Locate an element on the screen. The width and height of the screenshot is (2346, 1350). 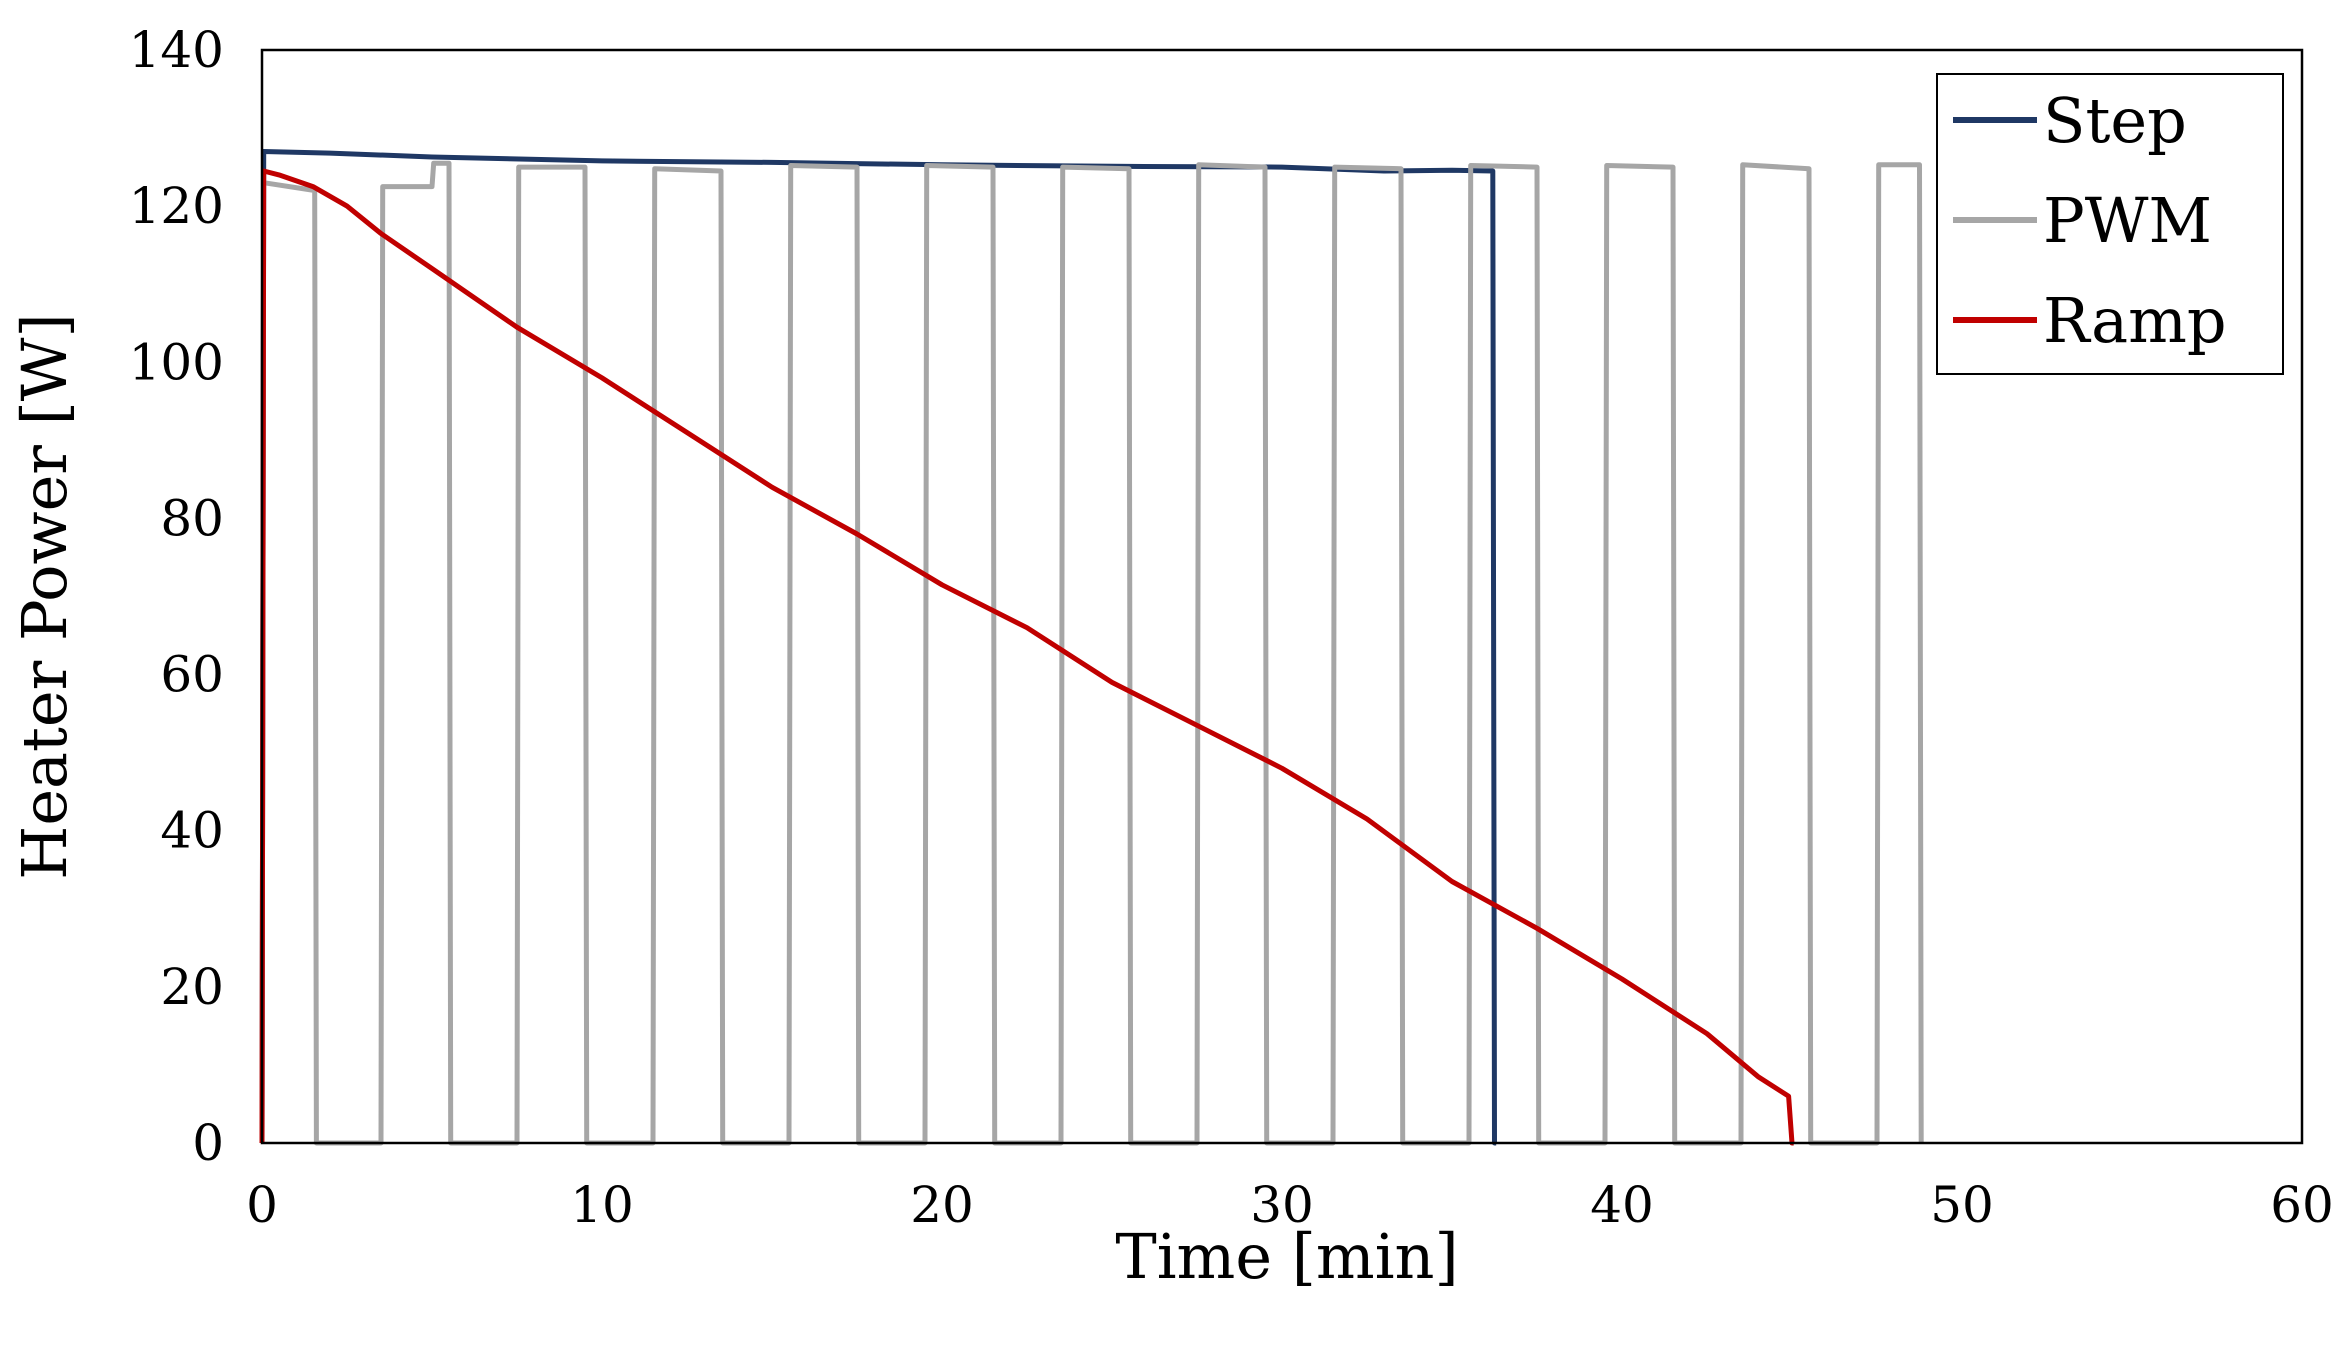
legend-box is located at coordinates (2110, 224).